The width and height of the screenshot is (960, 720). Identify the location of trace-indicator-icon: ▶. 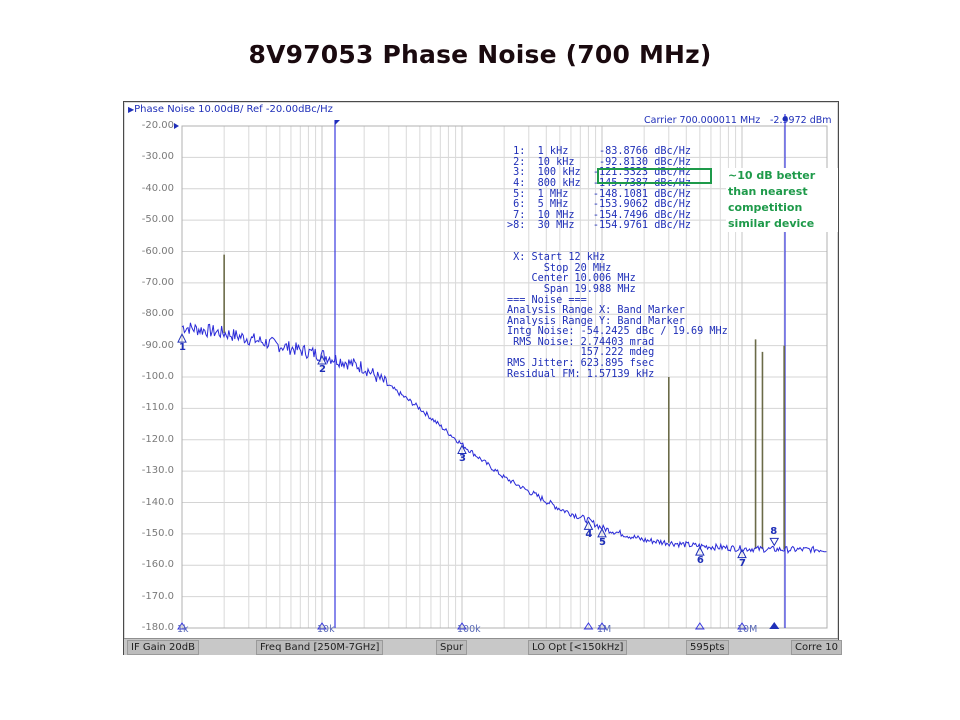
(131, 109).